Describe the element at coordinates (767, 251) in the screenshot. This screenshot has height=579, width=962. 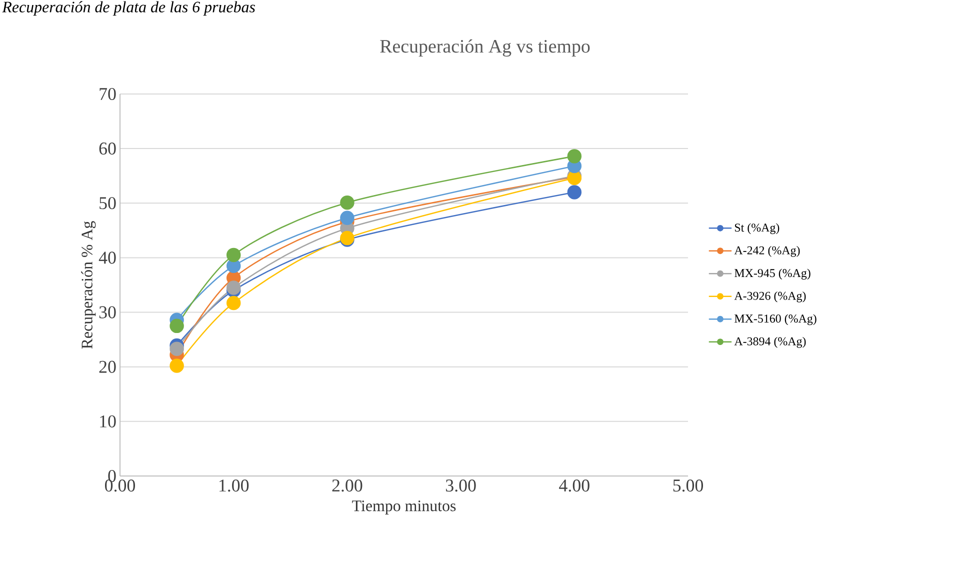
I see `legend-label: A-242 (%Ag)` at that location.